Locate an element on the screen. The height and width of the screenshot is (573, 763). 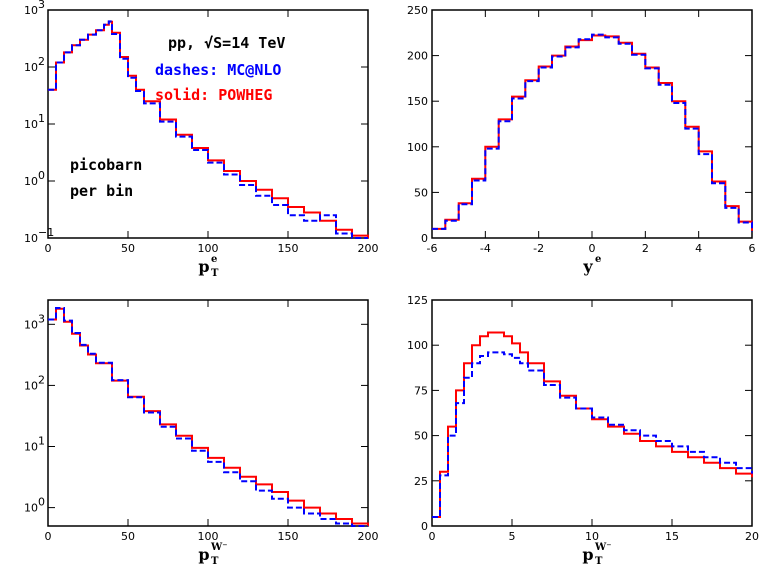
x-tick-label: -6 is located at coordinates (432, 248).